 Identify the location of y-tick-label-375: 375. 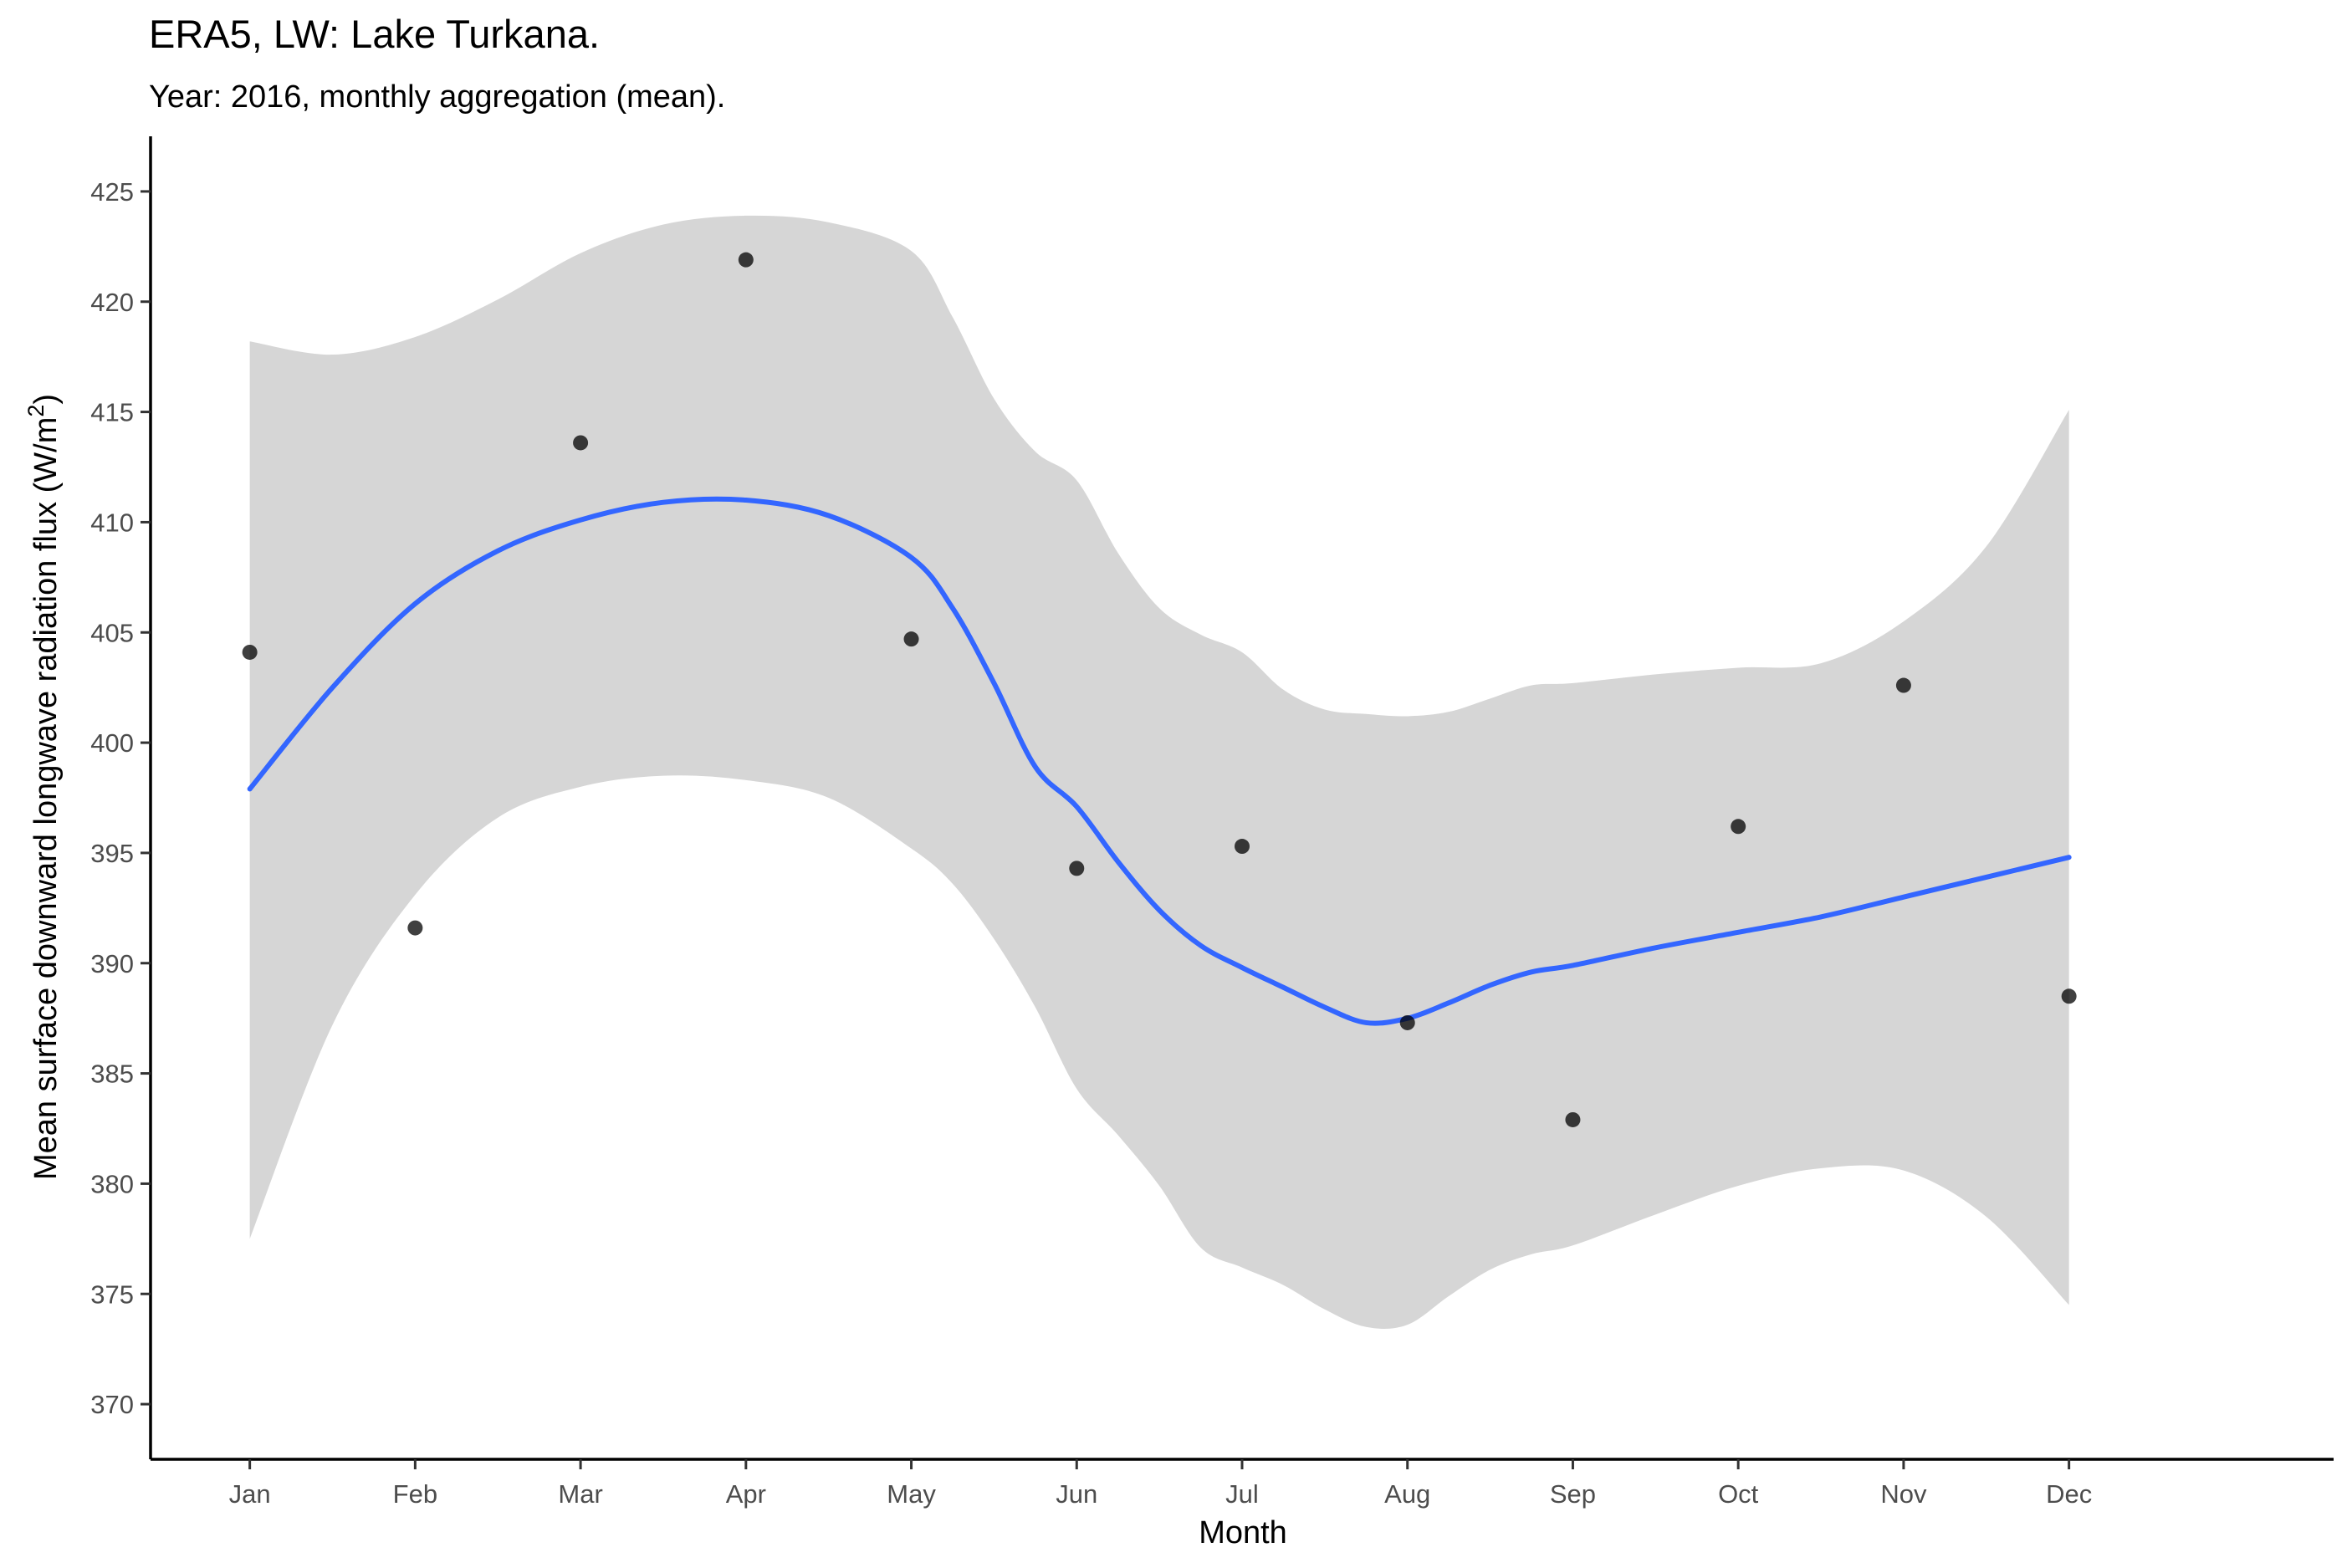
(112, 1294).